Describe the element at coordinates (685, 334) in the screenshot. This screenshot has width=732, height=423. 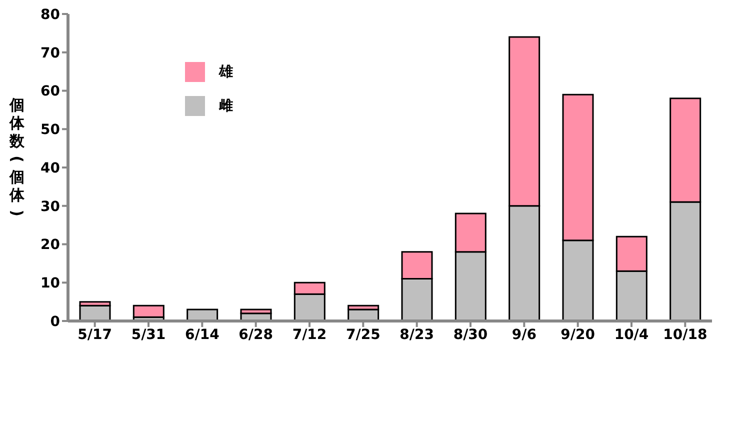
I see `x-tick-label: 10/18` at that location.